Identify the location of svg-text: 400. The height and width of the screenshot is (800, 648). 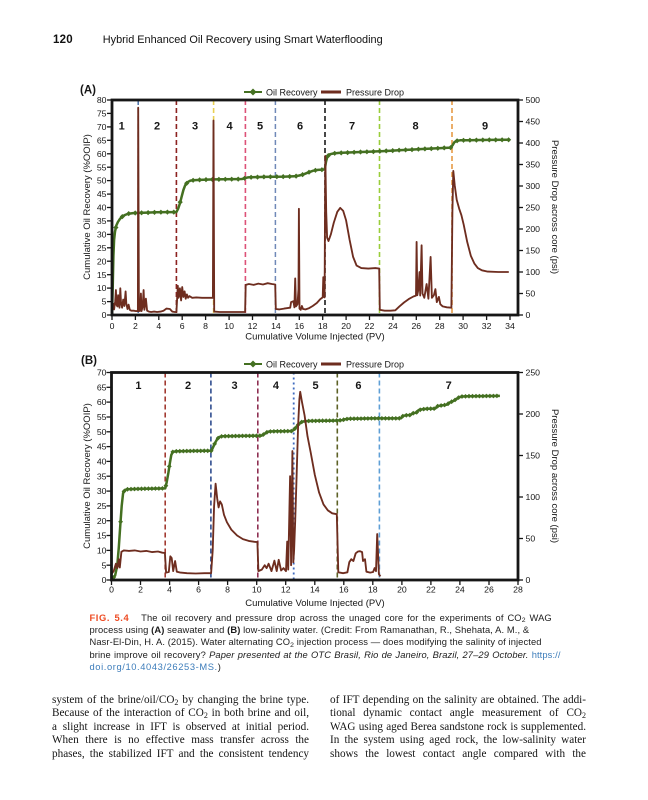
(533, 143).